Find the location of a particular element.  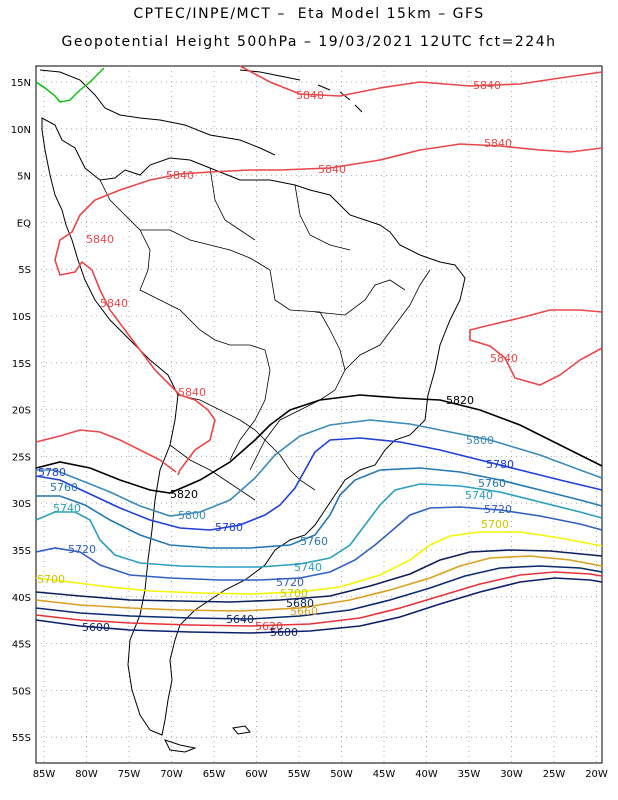

lat-label: 55S is located at coordinates (21, 738).